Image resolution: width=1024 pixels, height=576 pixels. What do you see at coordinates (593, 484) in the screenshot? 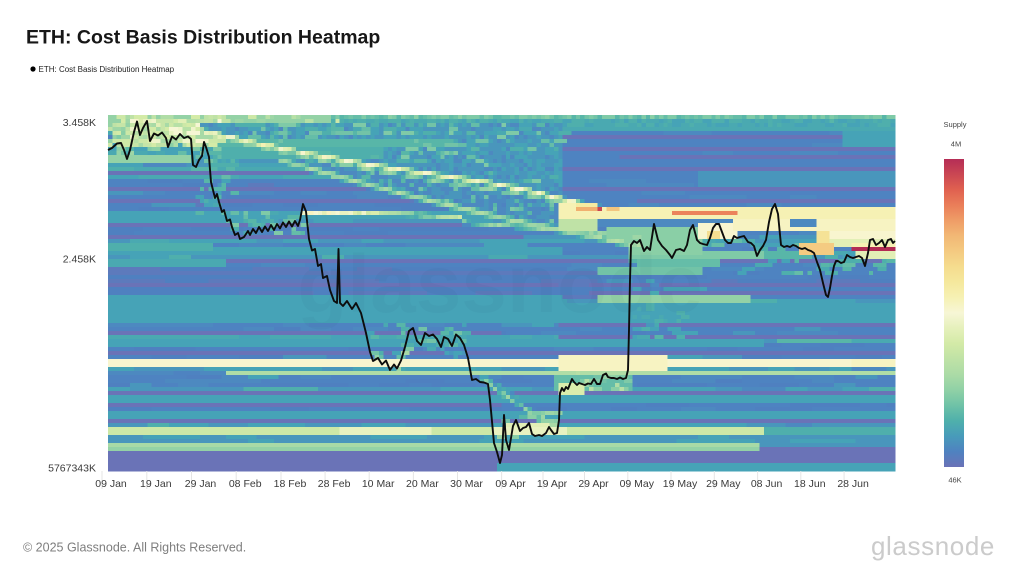
I see `svg-text: 29 Apr` at bounding box center [593, 484].